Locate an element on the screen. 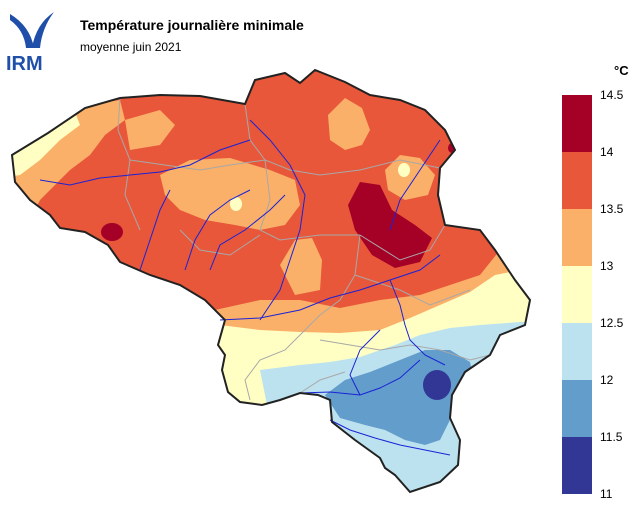  map-title: Température journalière minimale is located at coordinates (192, 25).